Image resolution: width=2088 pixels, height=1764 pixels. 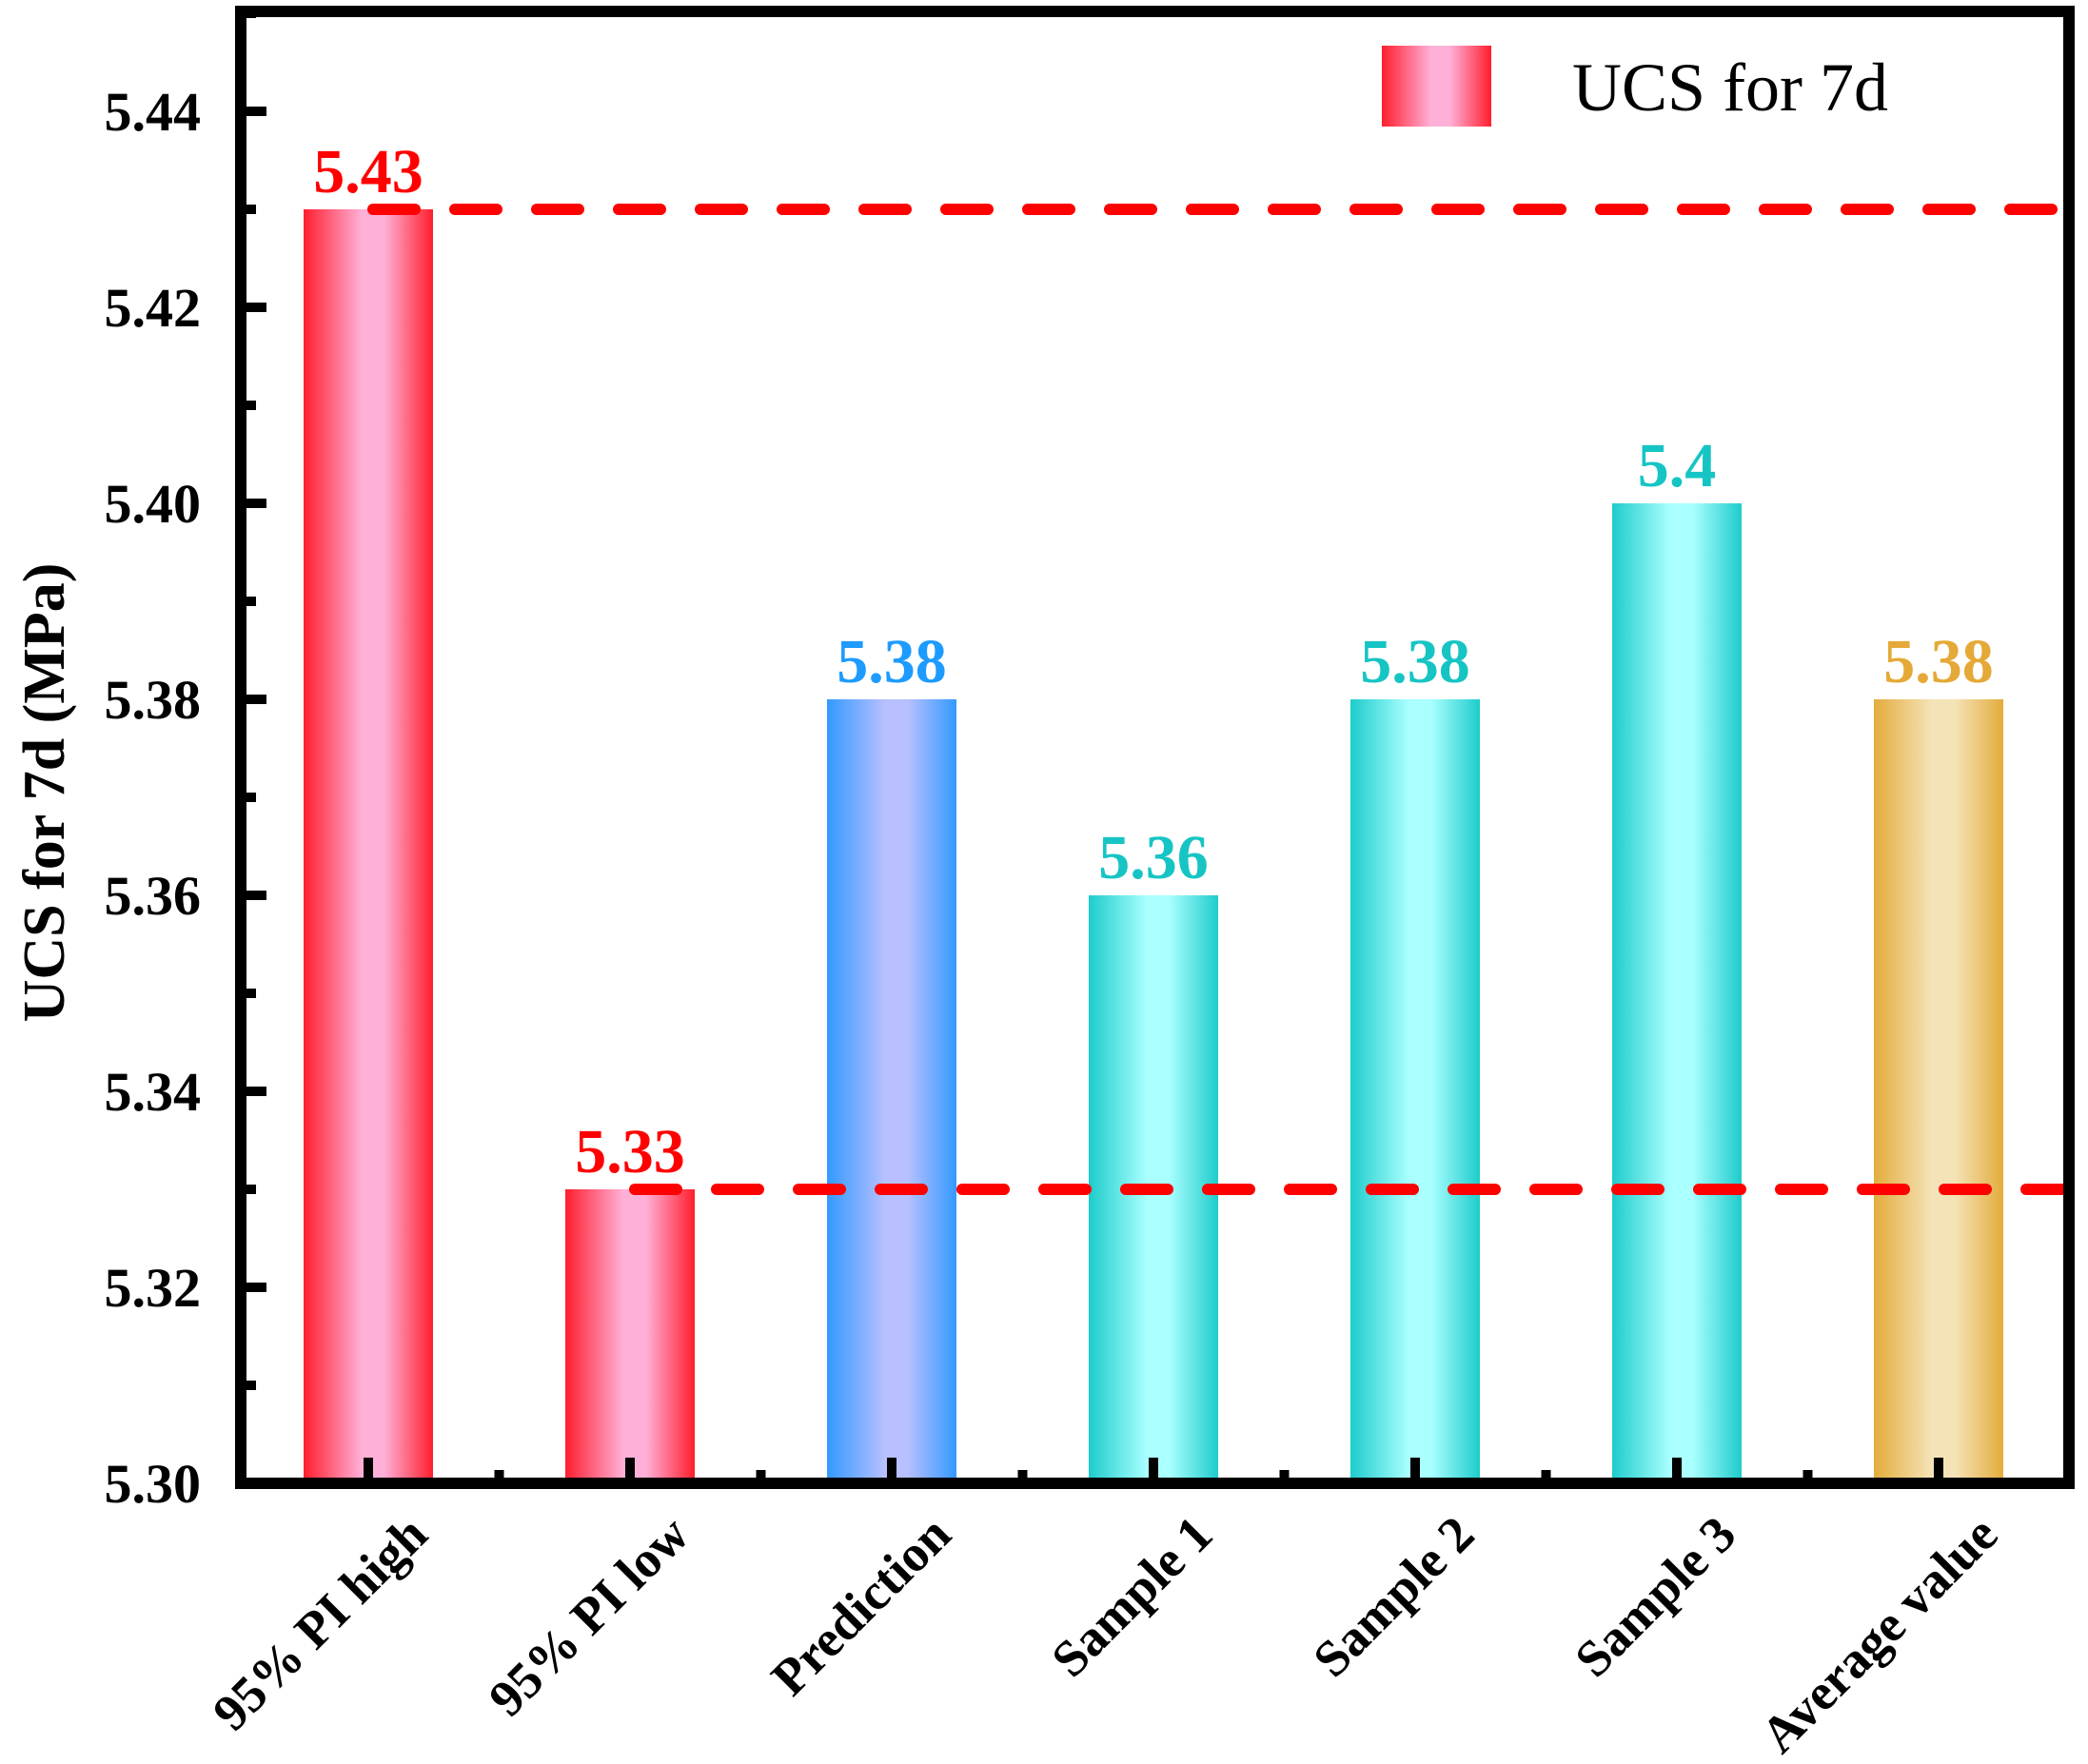 I want to click on data-label-0: 5.43, so click(x=368, y=171).